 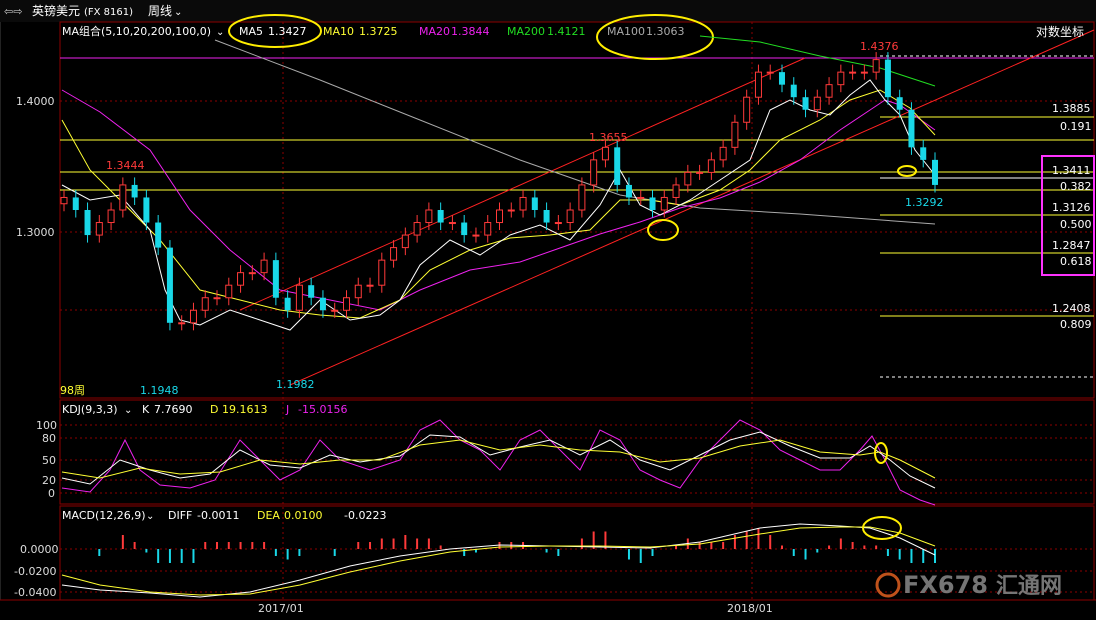 I want to click on peak-label: 1.4376, so click(x=879, y=46).